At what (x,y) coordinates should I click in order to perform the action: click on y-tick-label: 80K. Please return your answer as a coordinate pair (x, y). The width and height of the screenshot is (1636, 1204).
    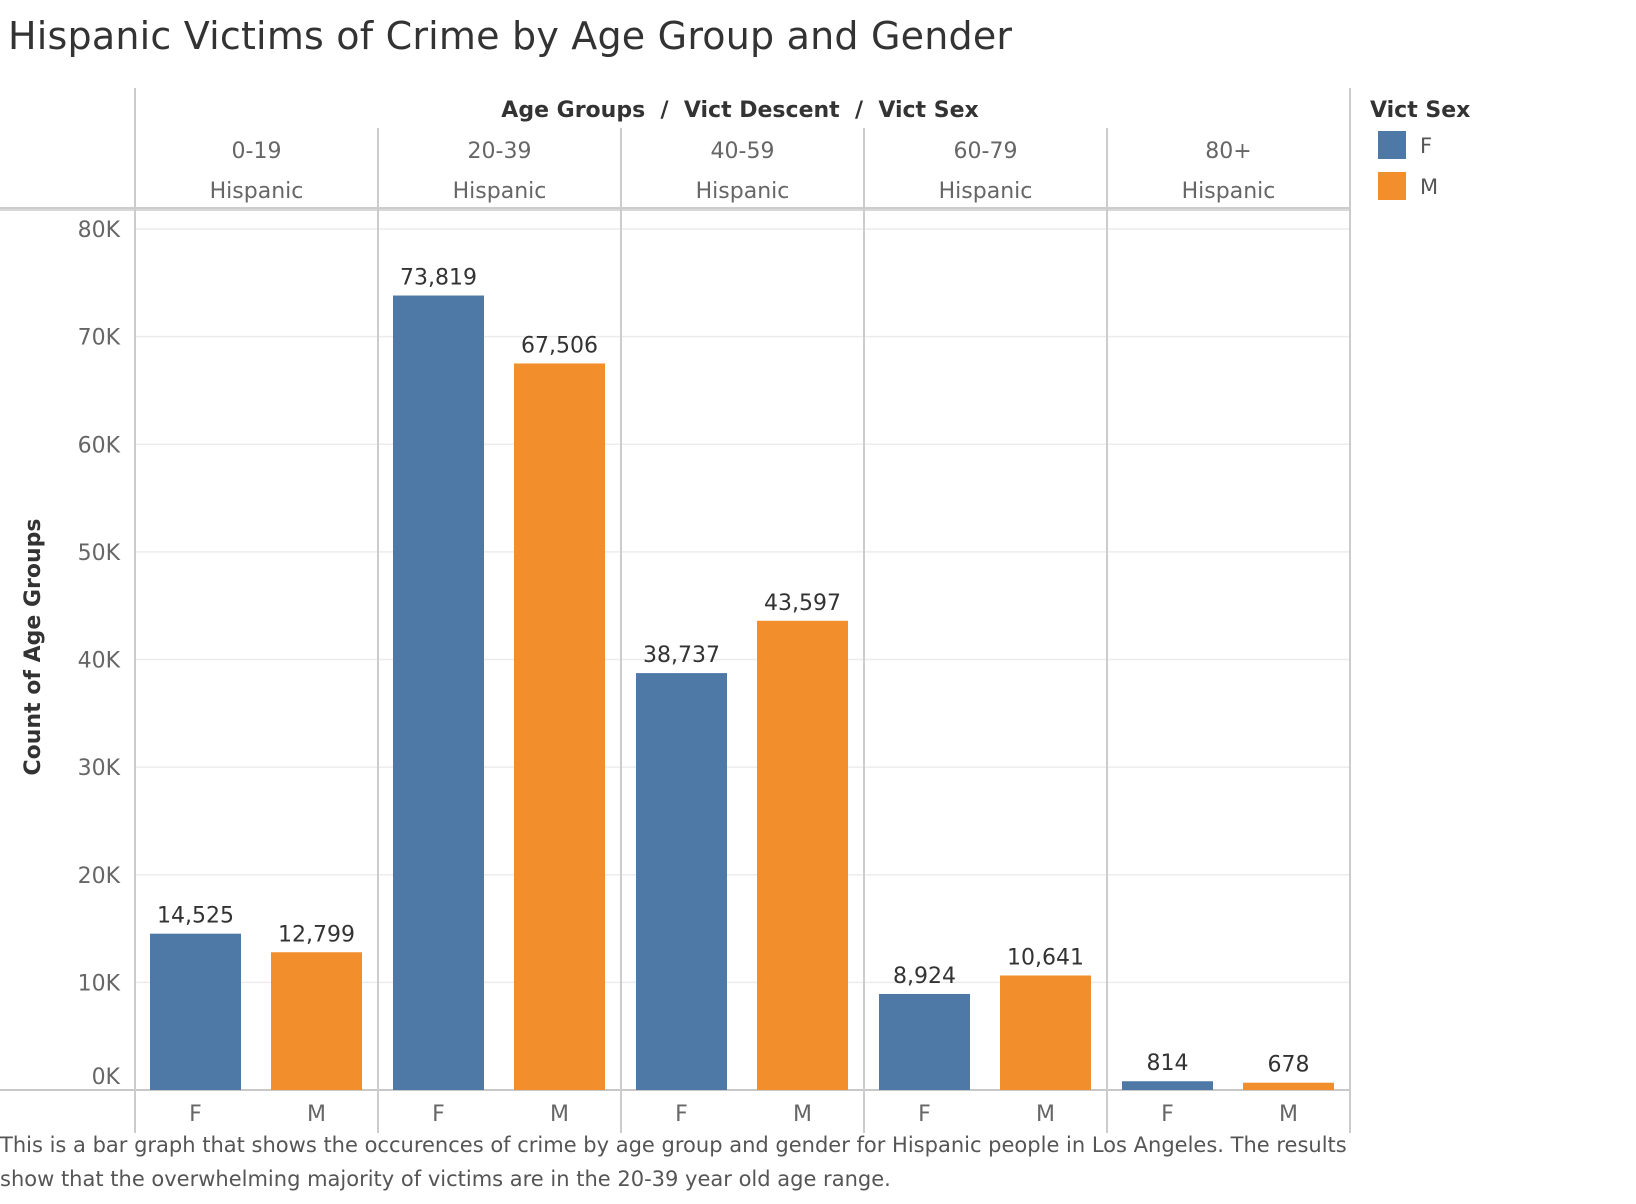
    Looking at the image, I should click on (99, 230).